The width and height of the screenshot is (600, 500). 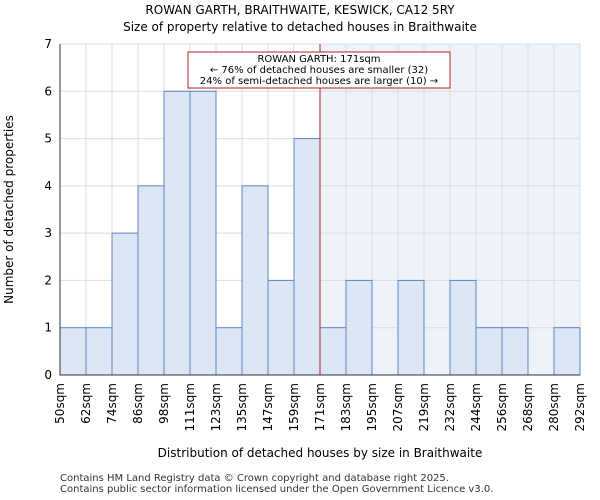 I want to click on x-tick-label: 74sqm, so click(x=112, y=403).